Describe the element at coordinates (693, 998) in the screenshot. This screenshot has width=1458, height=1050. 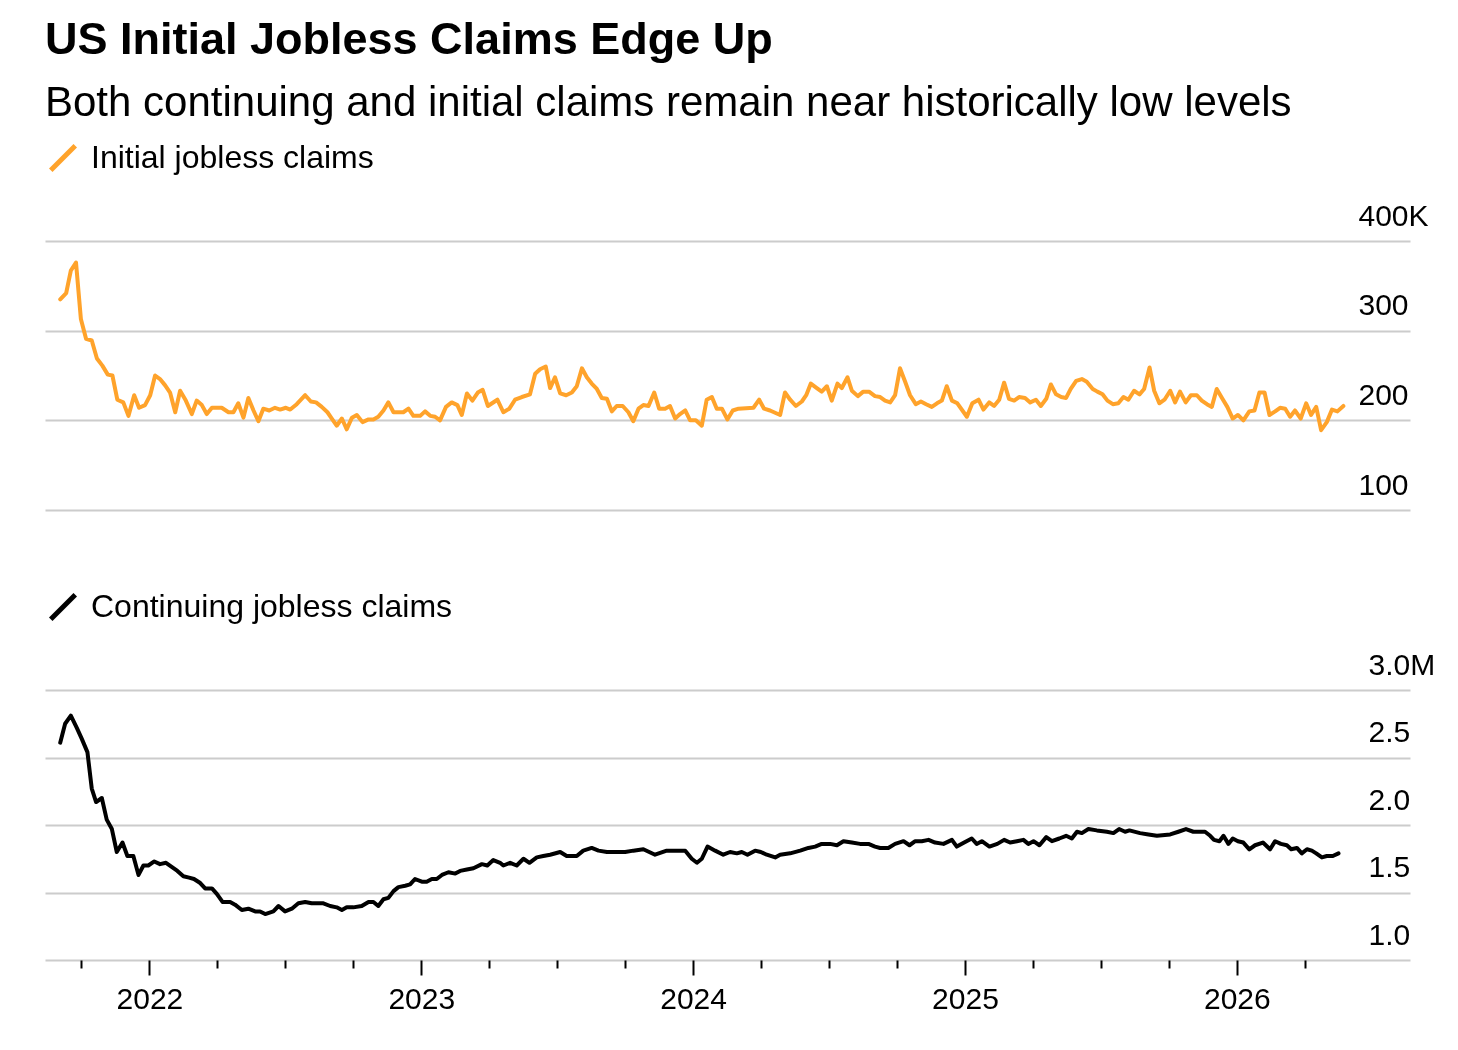
I see `x-tick-label: 2024` at that location.